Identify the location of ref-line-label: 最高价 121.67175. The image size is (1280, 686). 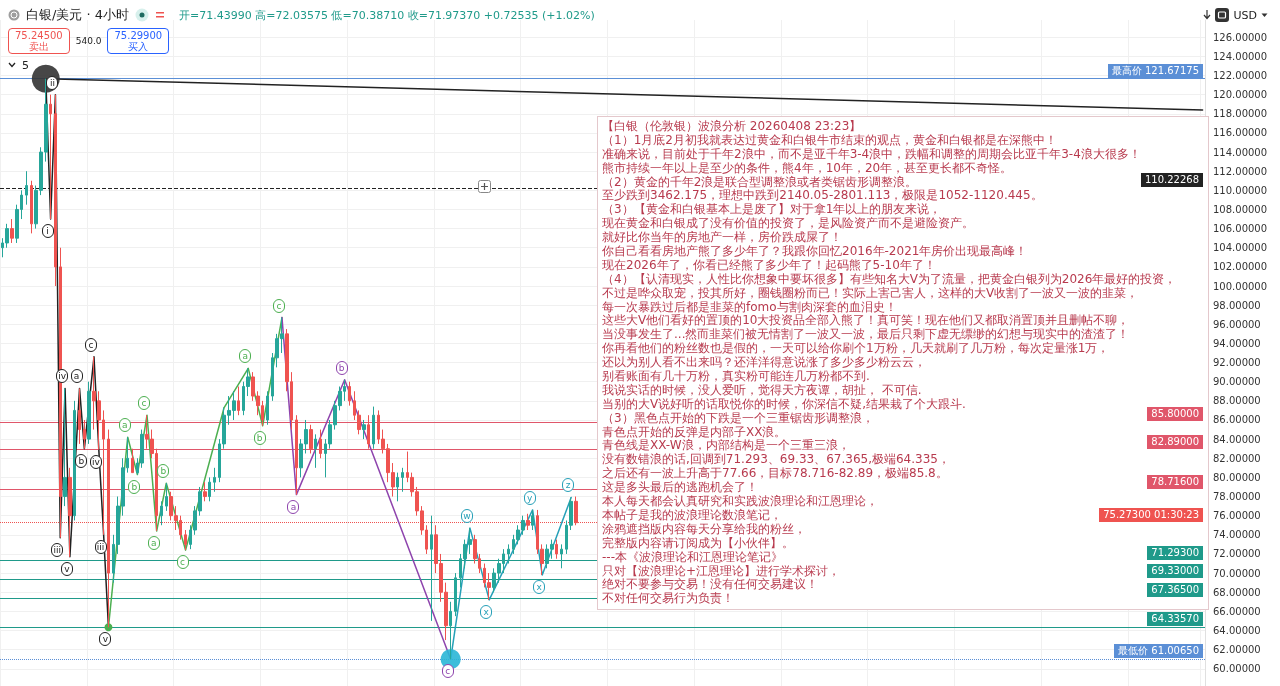
(1155, 70).